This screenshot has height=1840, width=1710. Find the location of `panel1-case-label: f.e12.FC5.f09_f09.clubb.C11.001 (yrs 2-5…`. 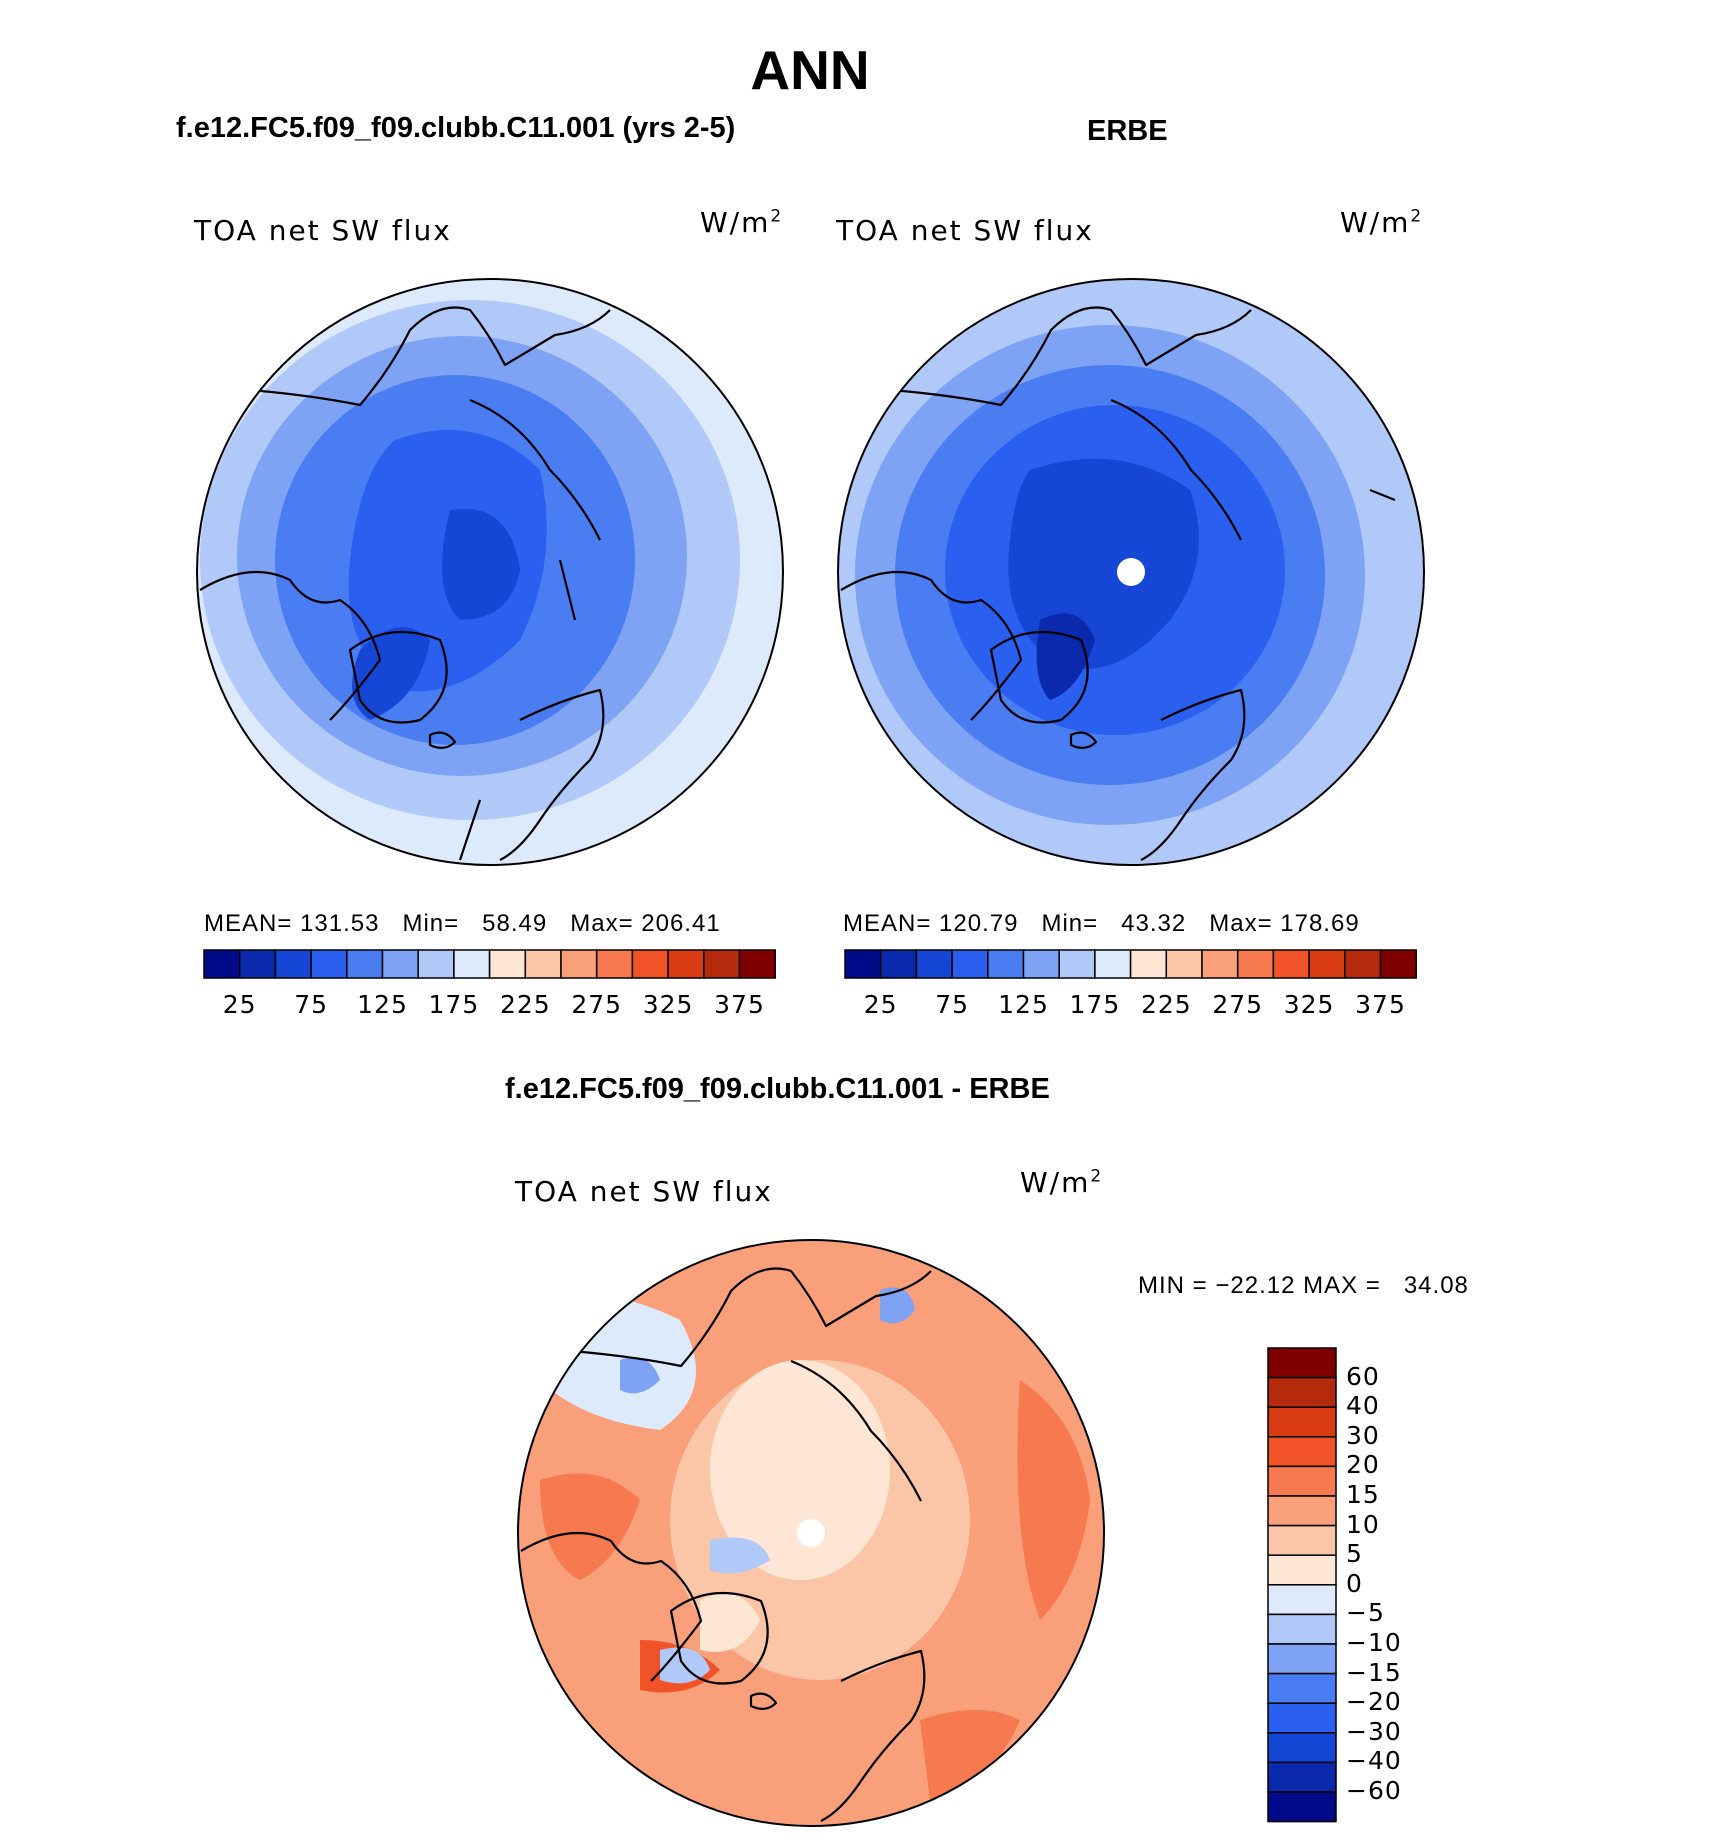

panel1-case-label: f.e12.FC5.f09_f09.clubb.C11.001 (yrs 2-5… is located at coordinates (456, 128).